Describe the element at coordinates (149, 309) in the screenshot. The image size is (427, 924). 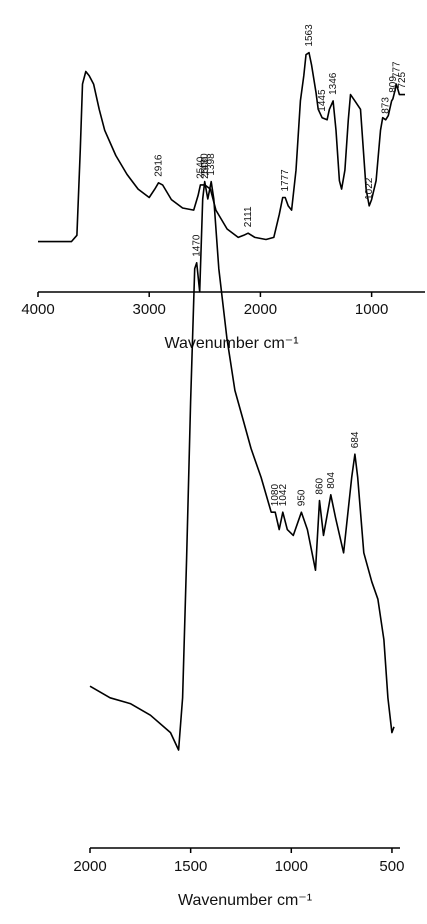
I see `x-tick-label: 3000` at that location.